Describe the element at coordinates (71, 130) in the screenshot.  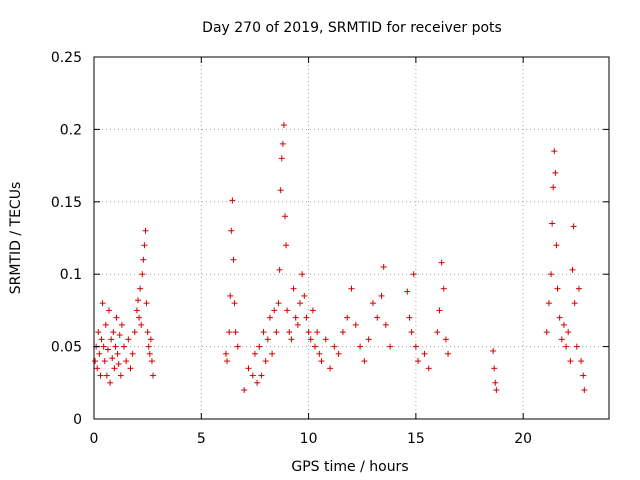
I see `y-tick-label: 0.2` at that location.